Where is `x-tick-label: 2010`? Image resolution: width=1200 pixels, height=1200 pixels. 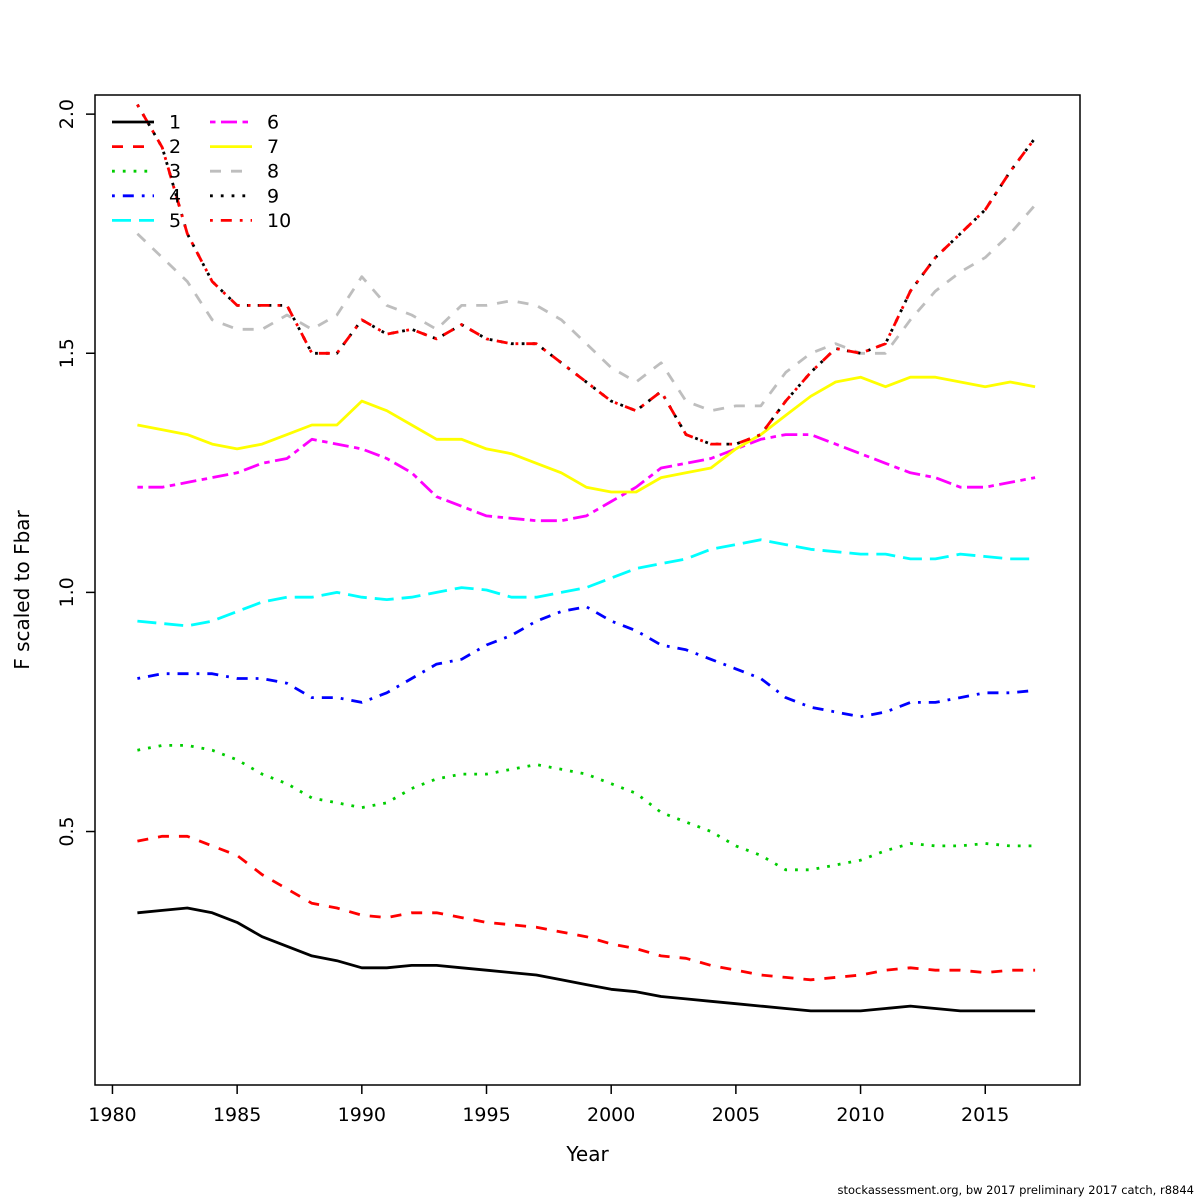
x-tick-label: 2010 is located at coordinates (860, 1115).